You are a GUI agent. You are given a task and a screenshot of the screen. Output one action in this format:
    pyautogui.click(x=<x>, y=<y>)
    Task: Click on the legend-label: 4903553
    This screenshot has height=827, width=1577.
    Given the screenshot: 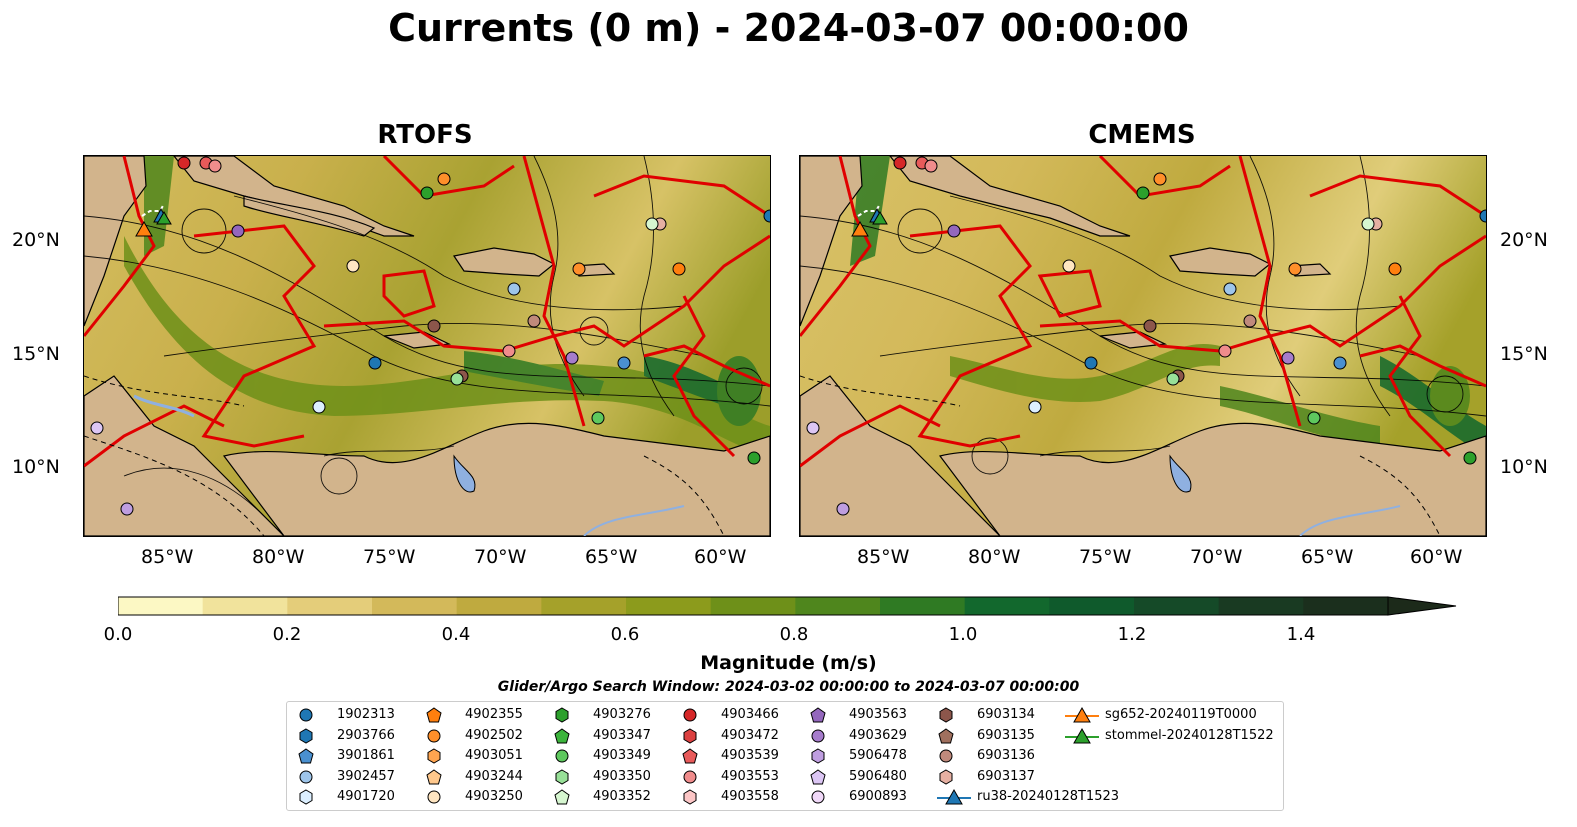 What is the action you would take?
    pyautogui.click(x=750, y=776)
    